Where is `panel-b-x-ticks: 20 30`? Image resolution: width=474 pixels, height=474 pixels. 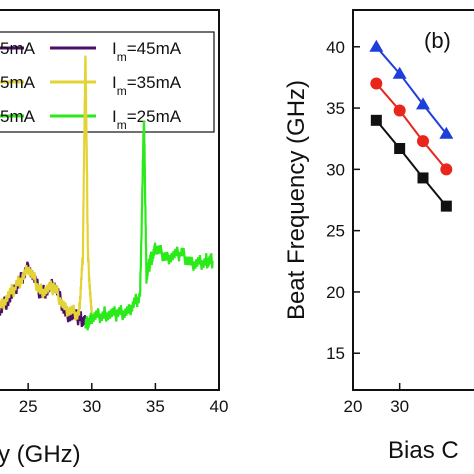 panel-b-x-ticks: 20 30 is located at coordinates (376, 399).